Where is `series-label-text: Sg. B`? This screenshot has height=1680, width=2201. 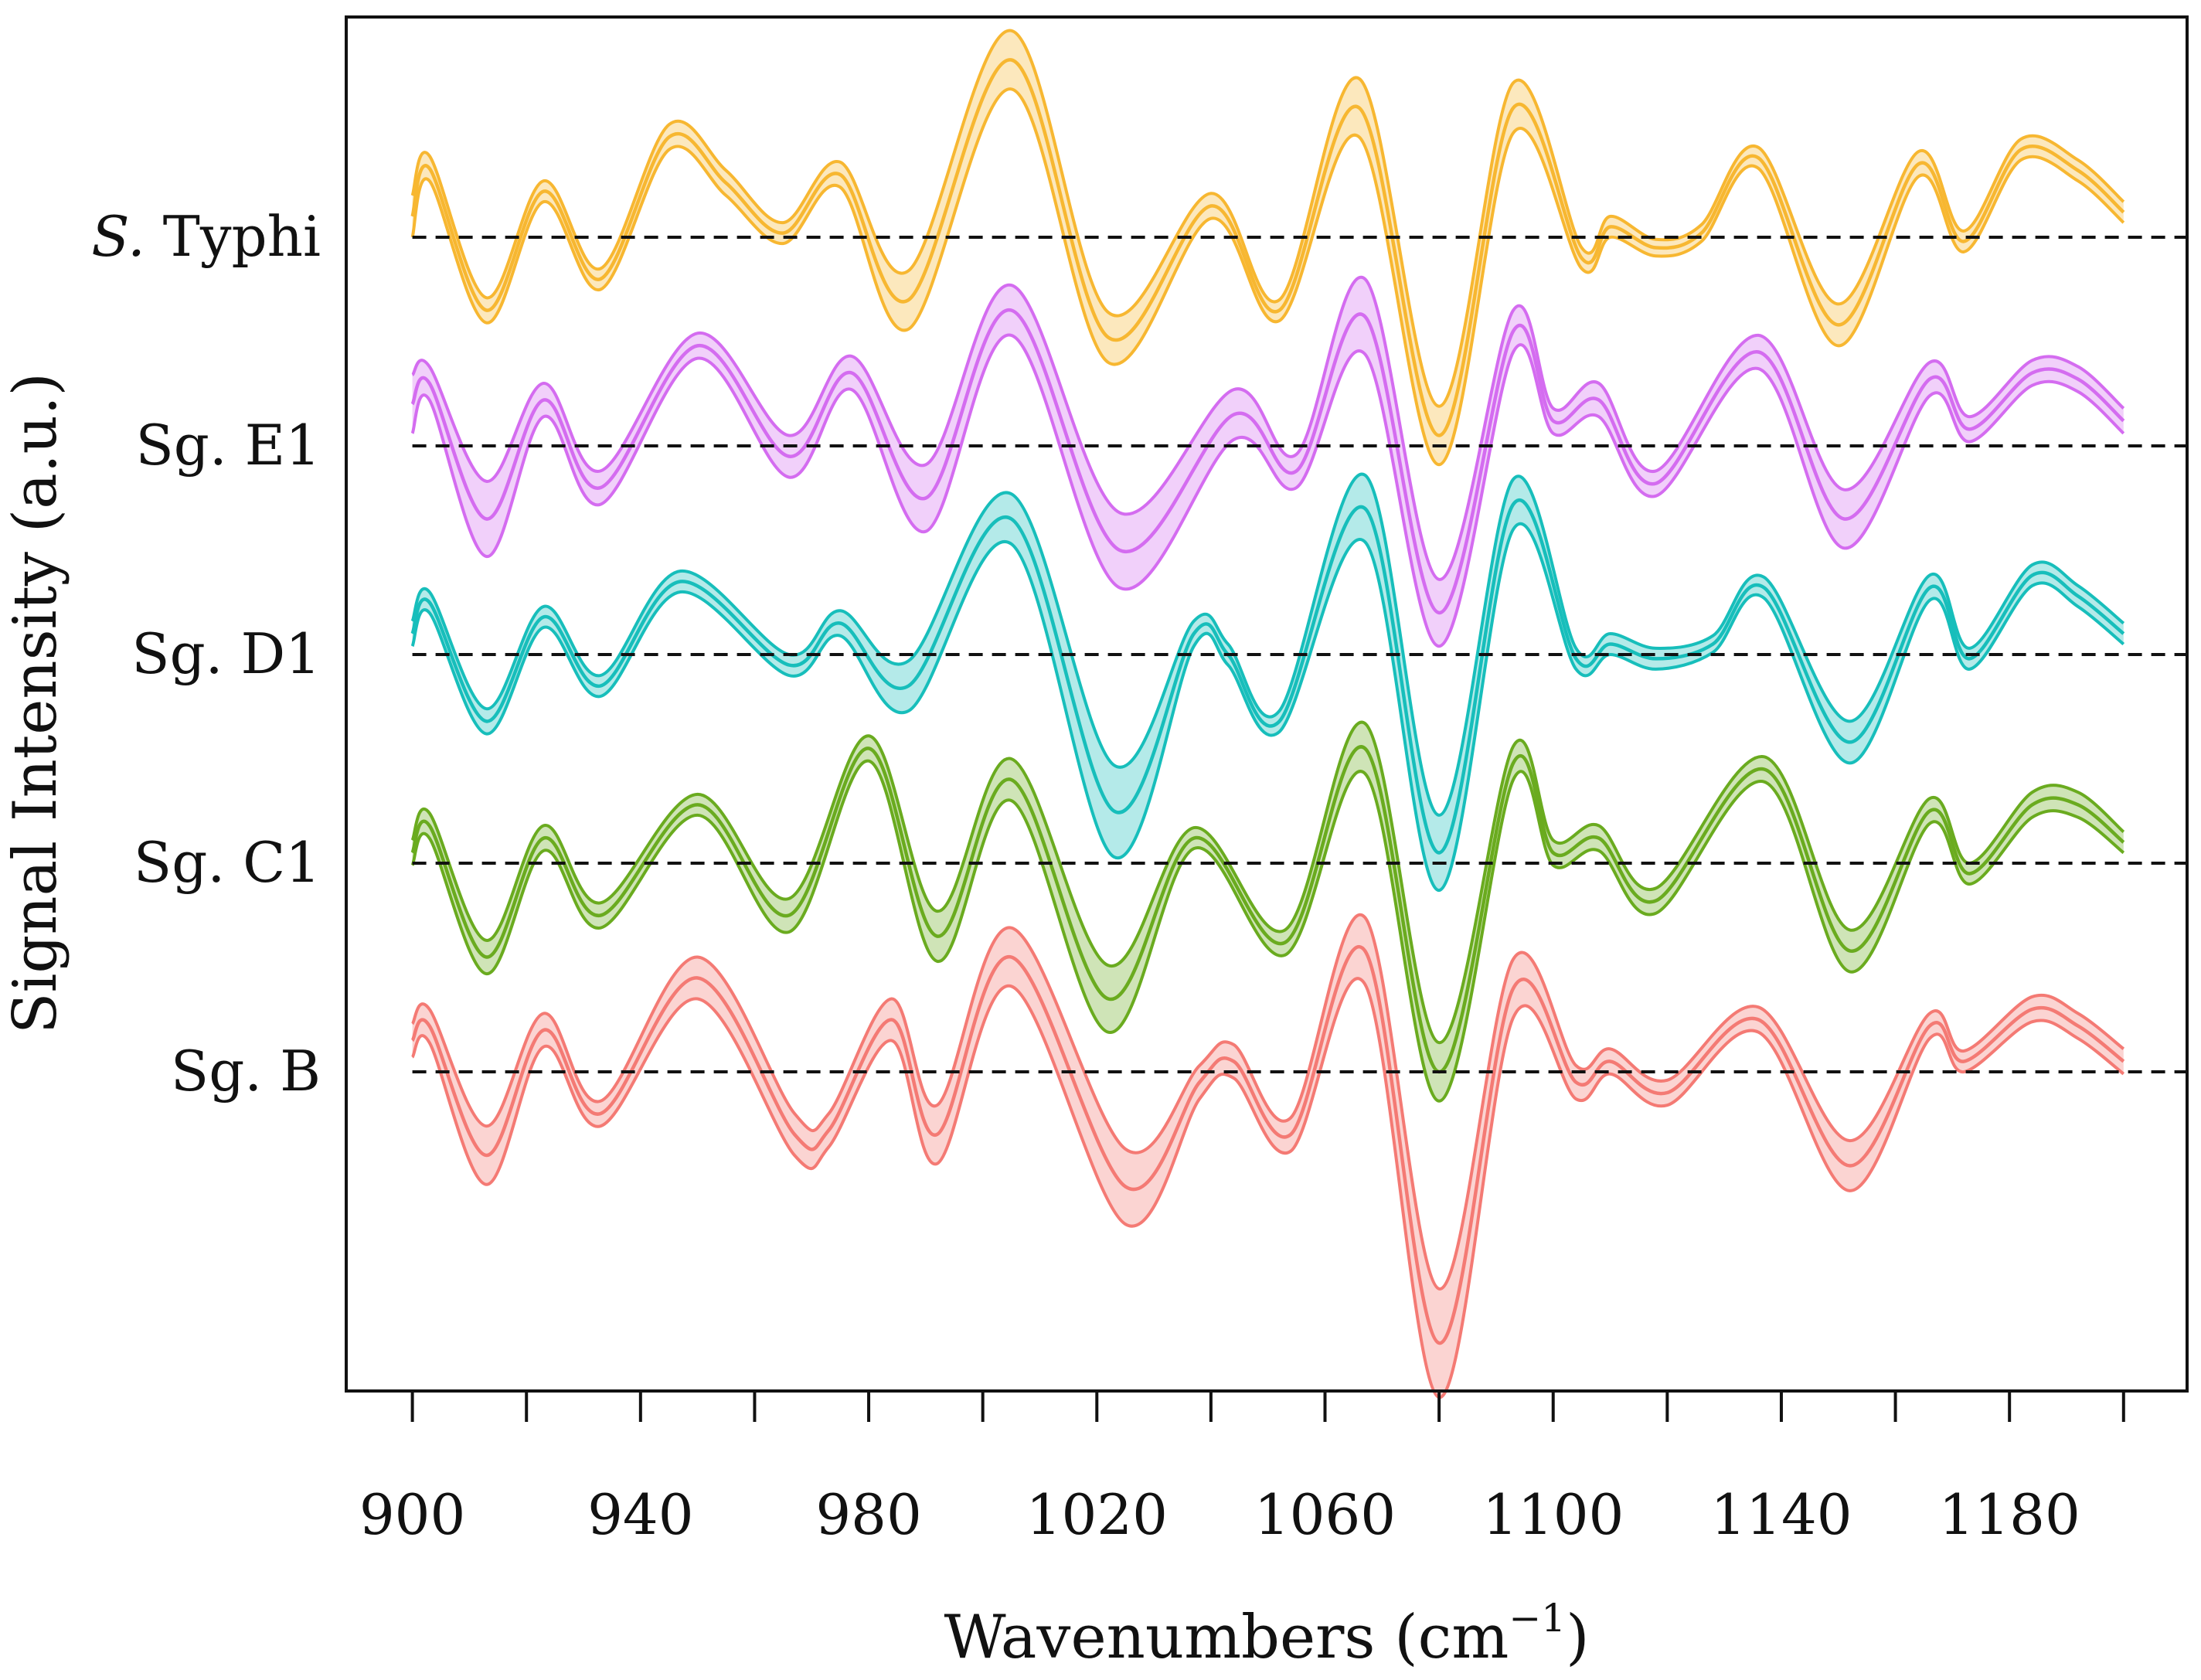
series-label-text: Sg. B is located at coordinates (246, 1071).